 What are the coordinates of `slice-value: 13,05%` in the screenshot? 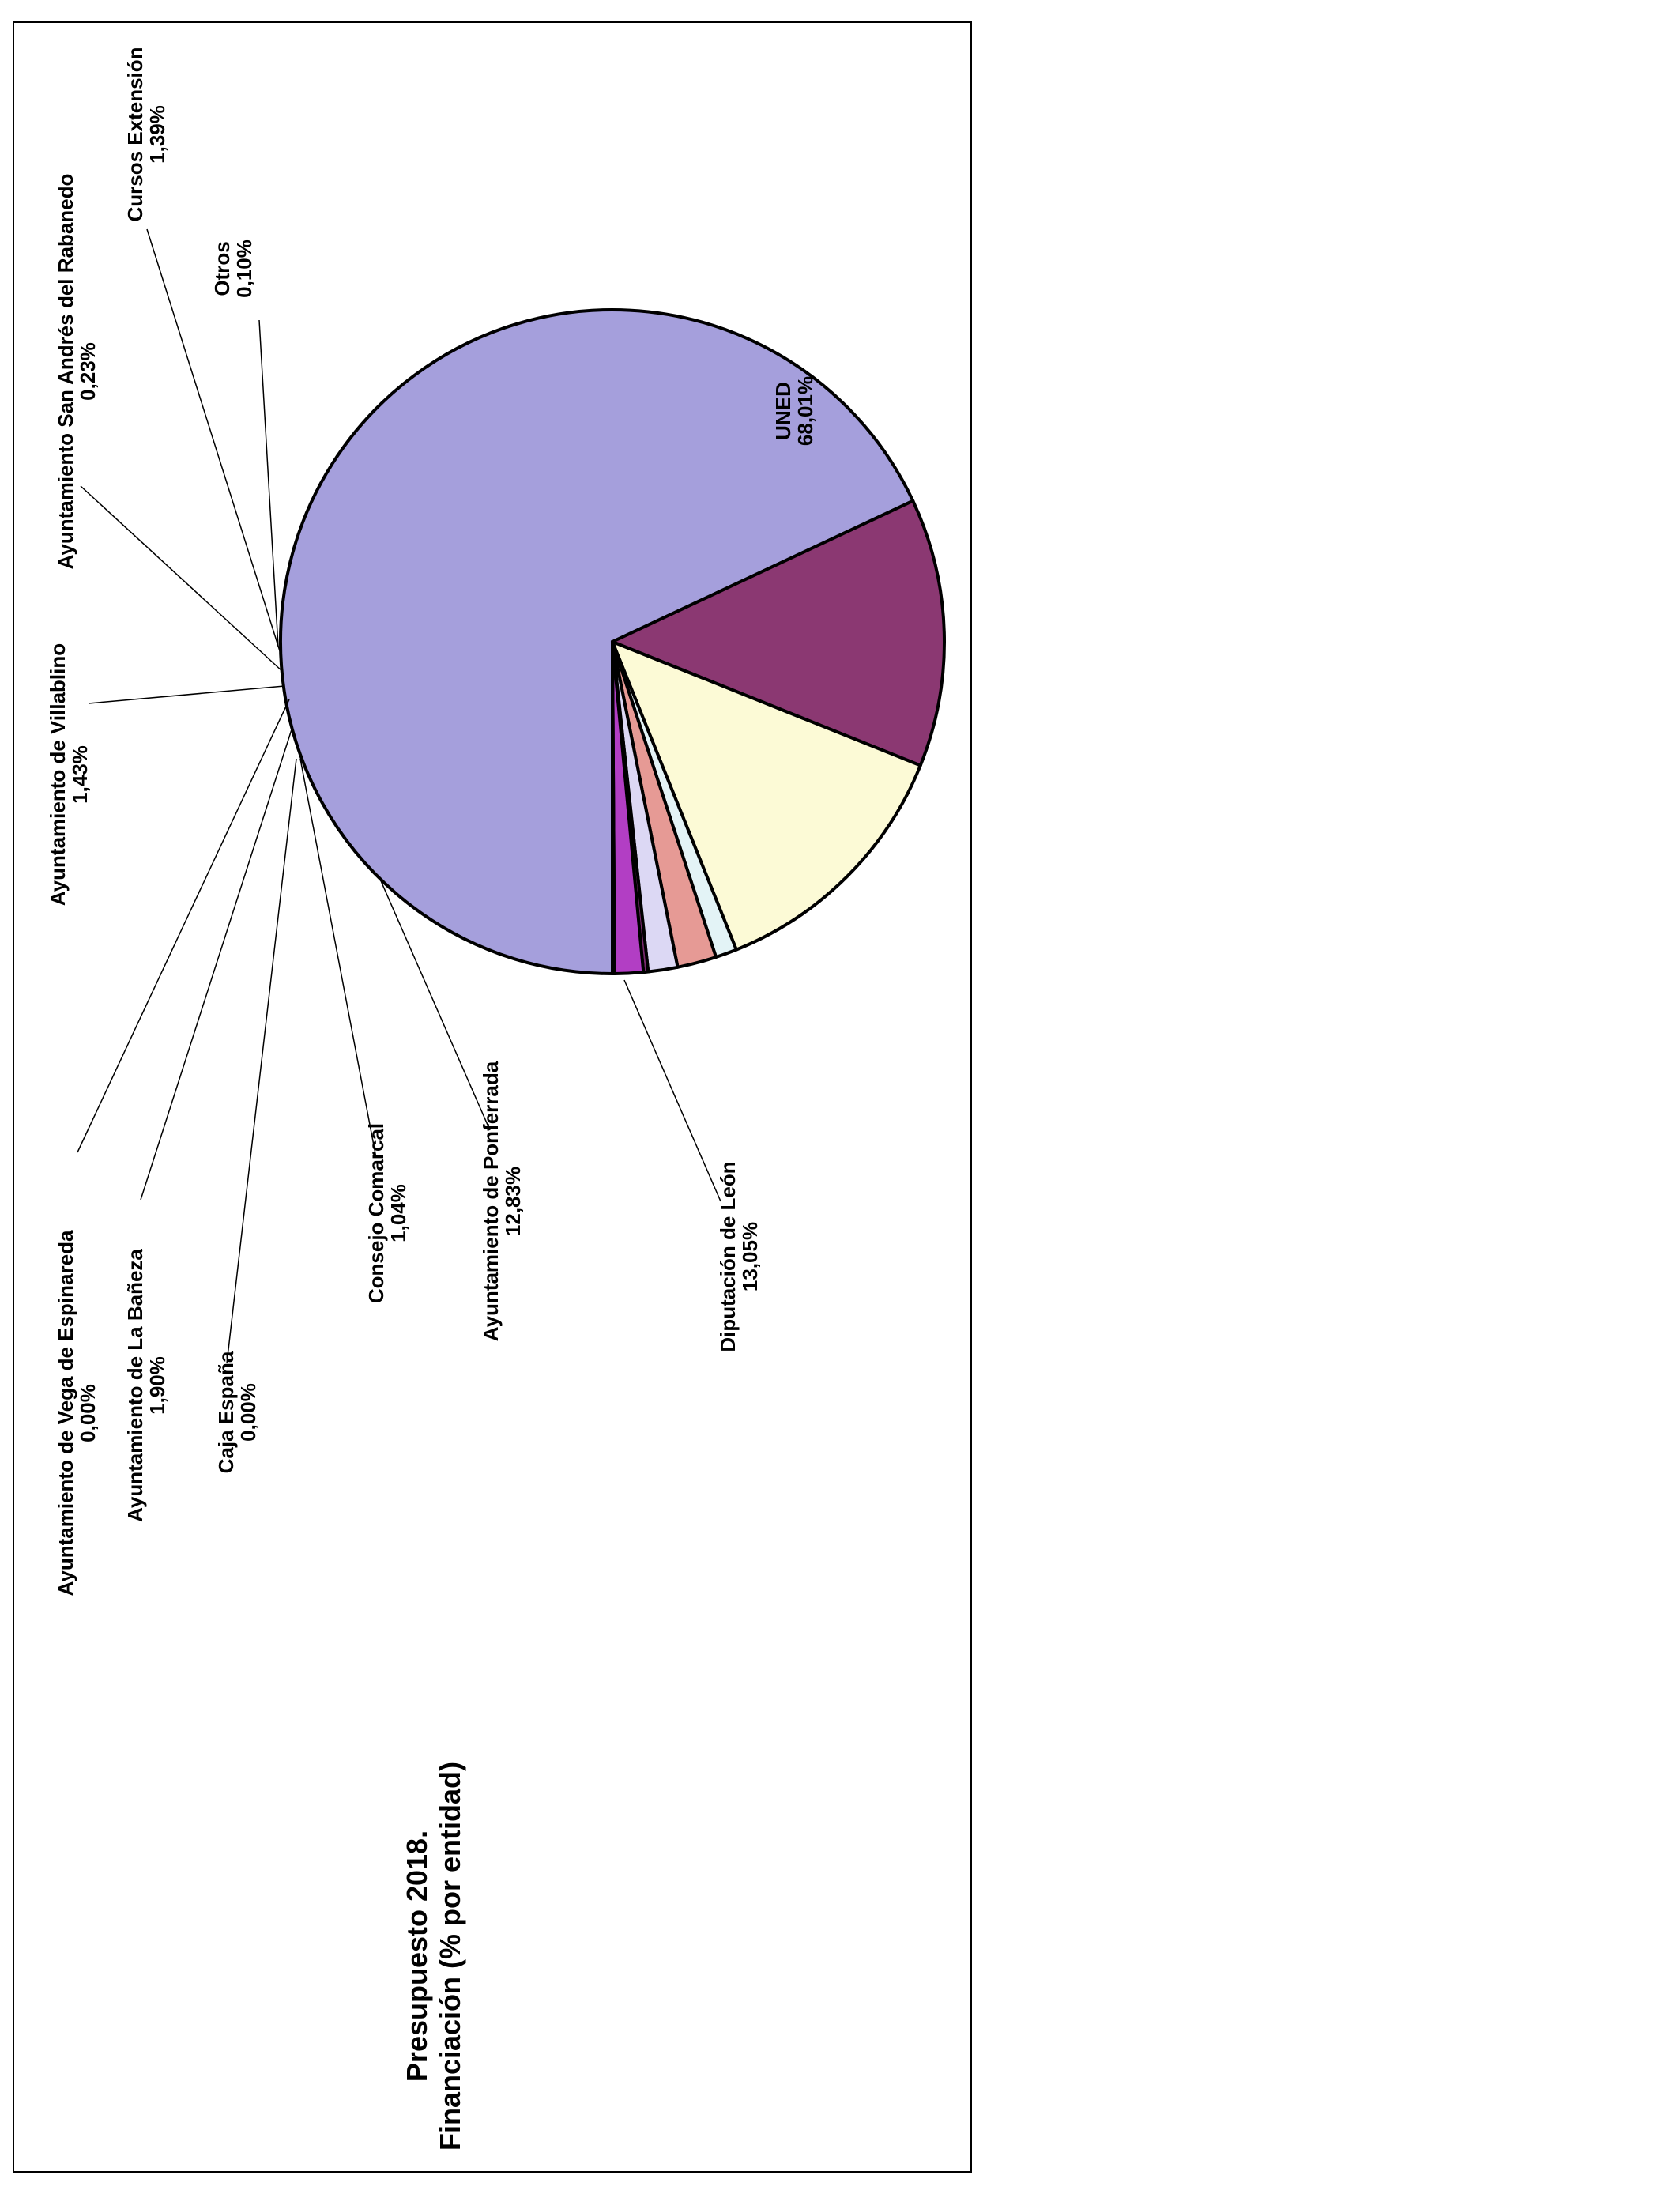 It's located at (750, 1256).